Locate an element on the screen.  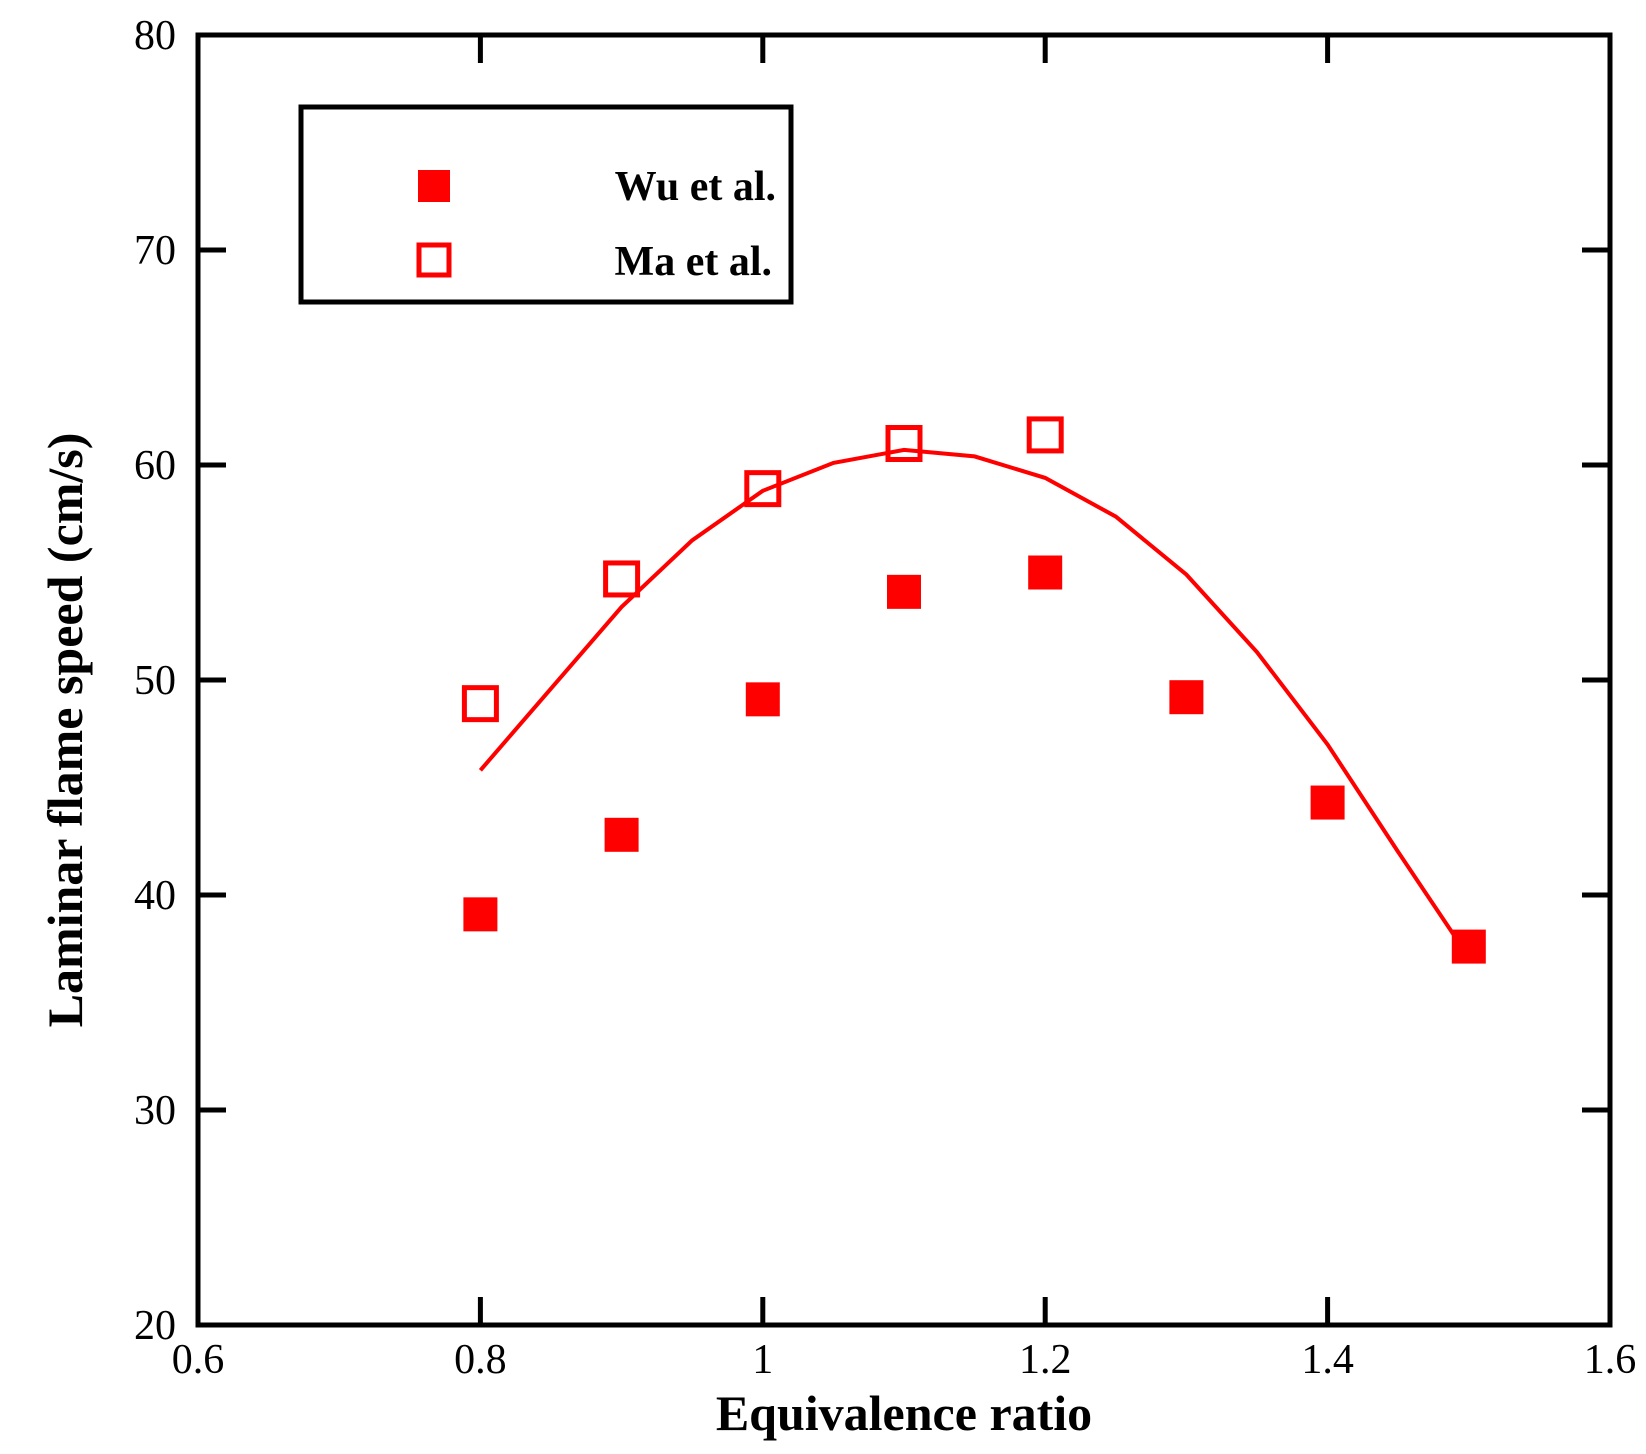
x-tick-label: 1.2 is located at coordinates (1045, 1360).